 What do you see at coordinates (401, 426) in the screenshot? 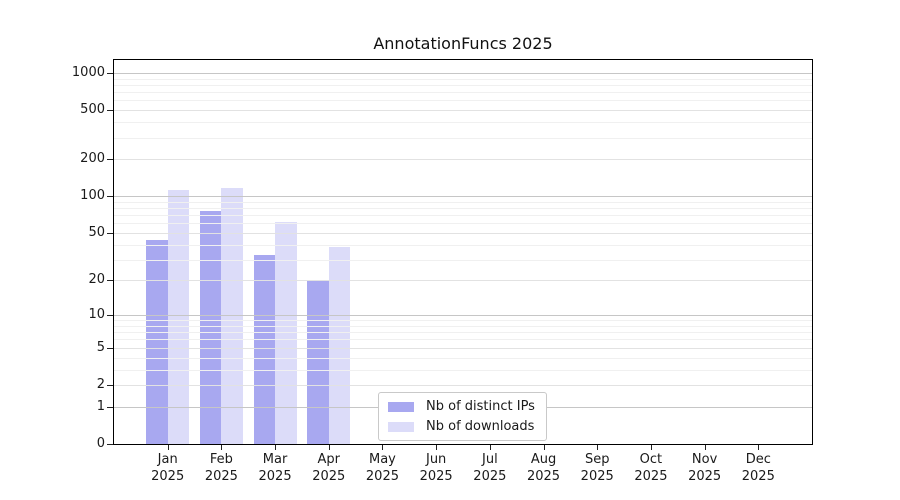
I see `legend-swatch-downloads` at bounding box center [401, 426].